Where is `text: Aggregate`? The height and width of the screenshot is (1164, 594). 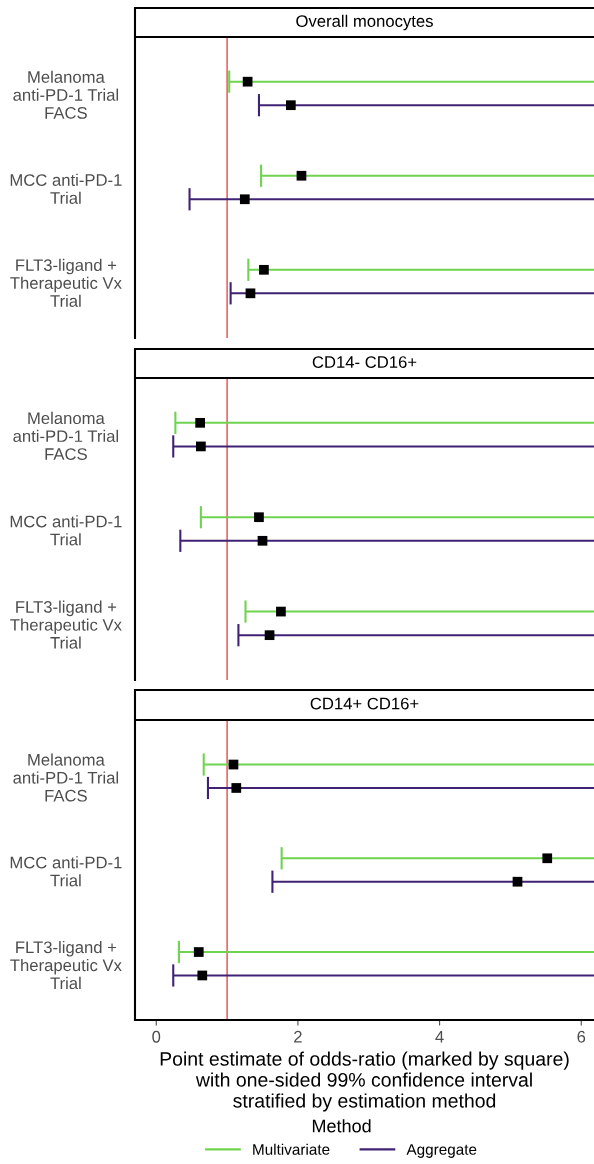 text: Aggregate is located at coordinates (441, 1151).